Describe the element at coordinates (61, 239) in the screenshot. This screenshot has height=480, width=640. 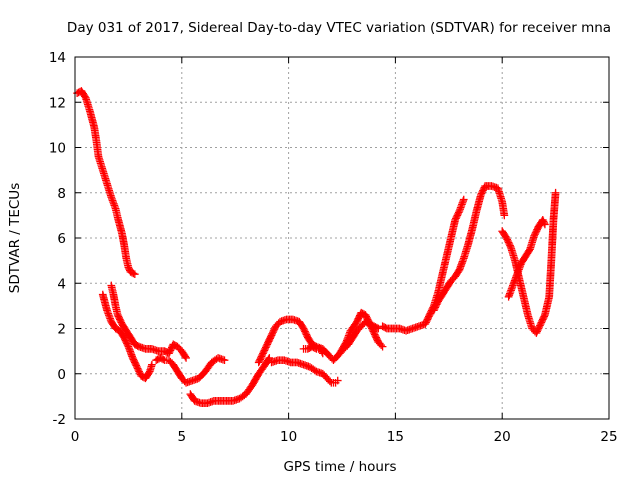
I see `y-tick-label: 6` at that location.